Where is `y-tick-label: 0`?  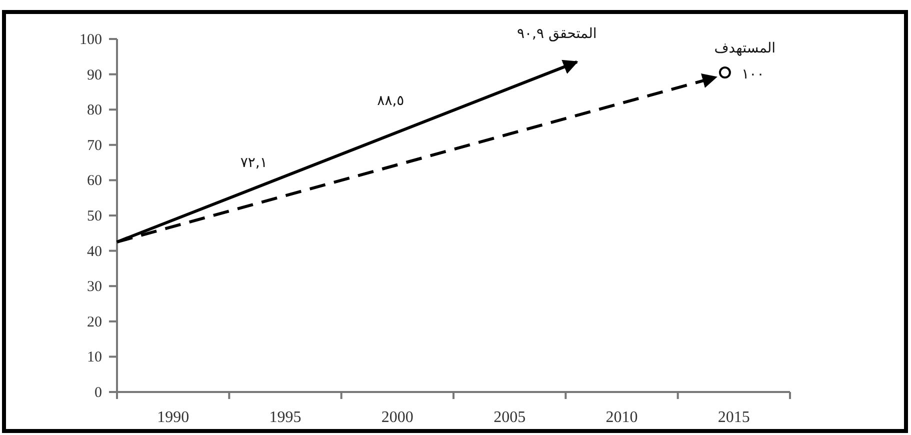 y-tick-label: 0 is located at coordinates (98, 393).